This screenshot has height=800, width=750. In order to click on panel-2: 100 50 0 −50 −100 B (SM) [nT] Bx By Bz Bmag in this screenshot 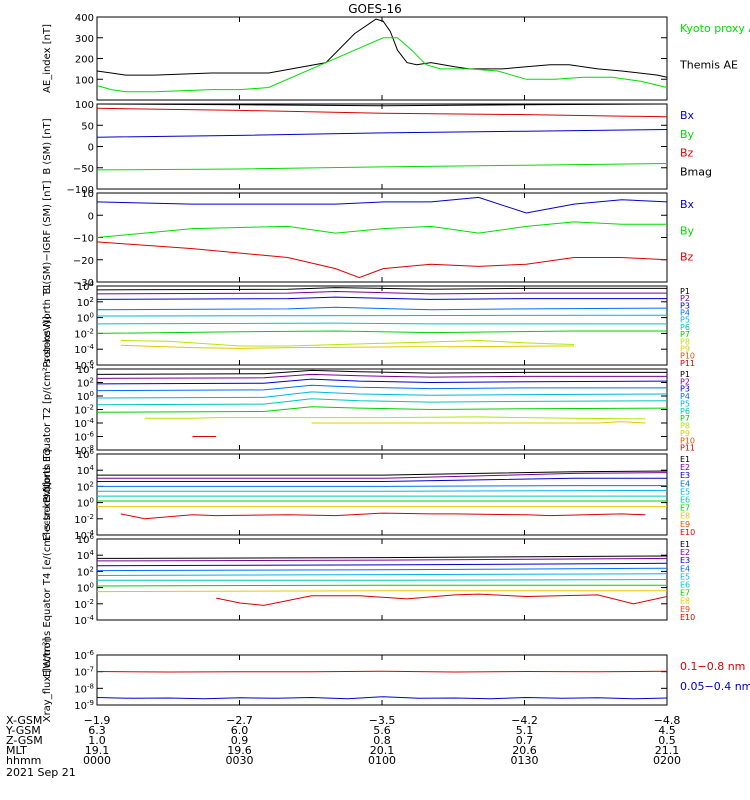, I will do `click(377, 148)`.